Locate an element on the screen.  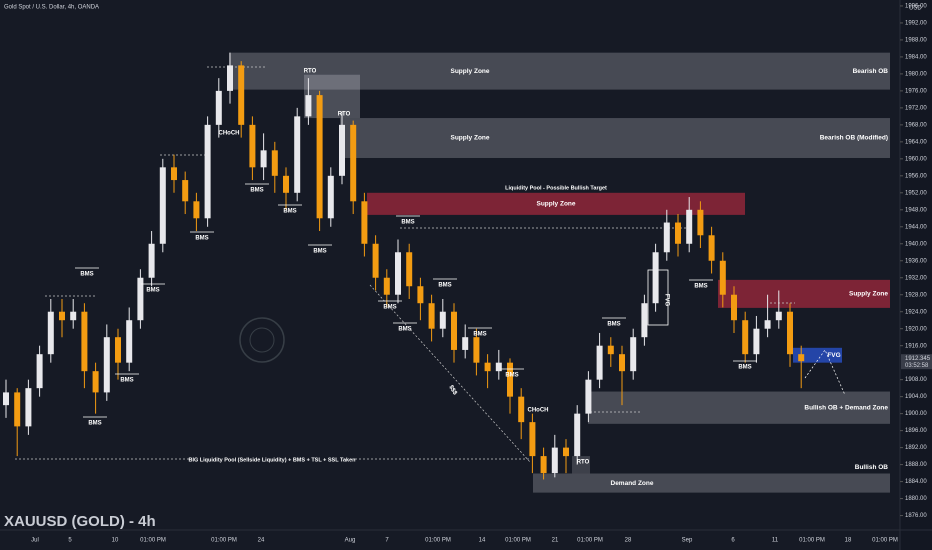
y-tick-label: 1964.00 is located at coordinates (916, 142).